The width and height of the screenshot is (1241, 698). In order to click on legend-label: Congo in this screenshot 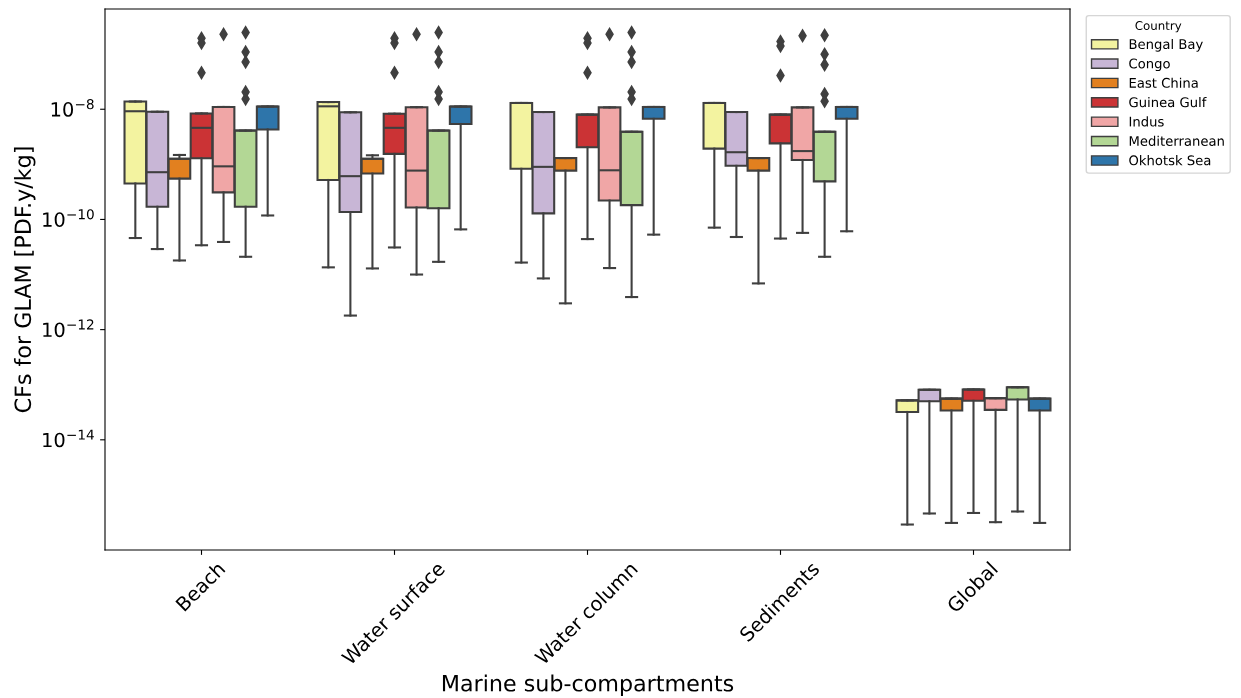, I will do `click(1149, 65)`.